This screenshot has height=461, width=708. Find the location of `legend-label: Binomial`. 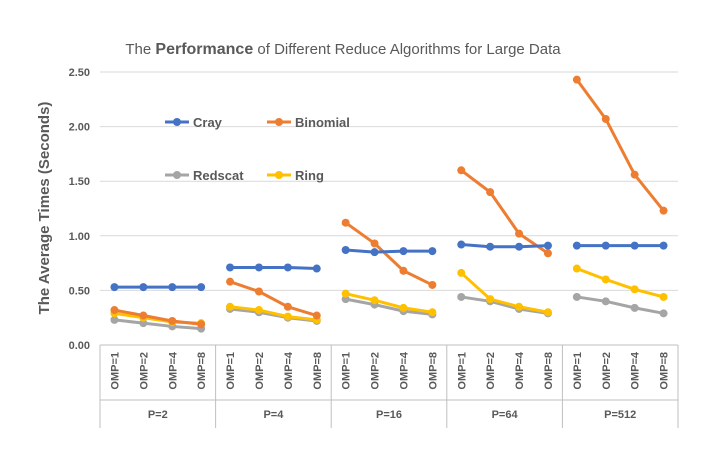

legend-label: Binomial is located at coordinates (322, 122).